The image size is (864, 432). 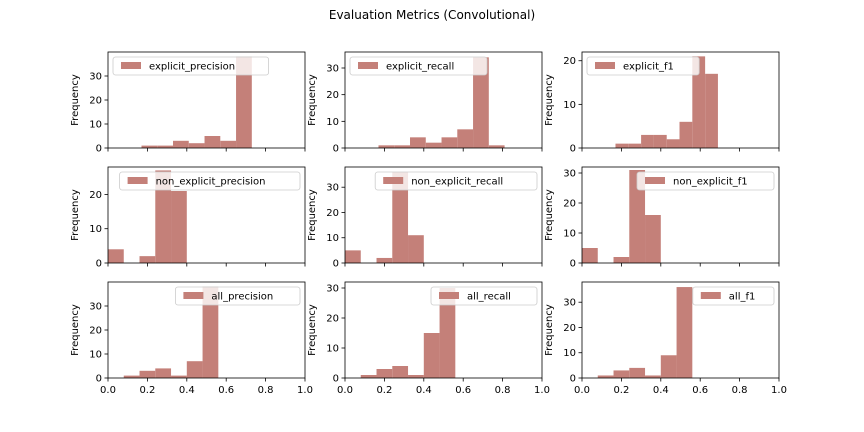 I want to click on legend: all_precision, so click(x=237, y=296).